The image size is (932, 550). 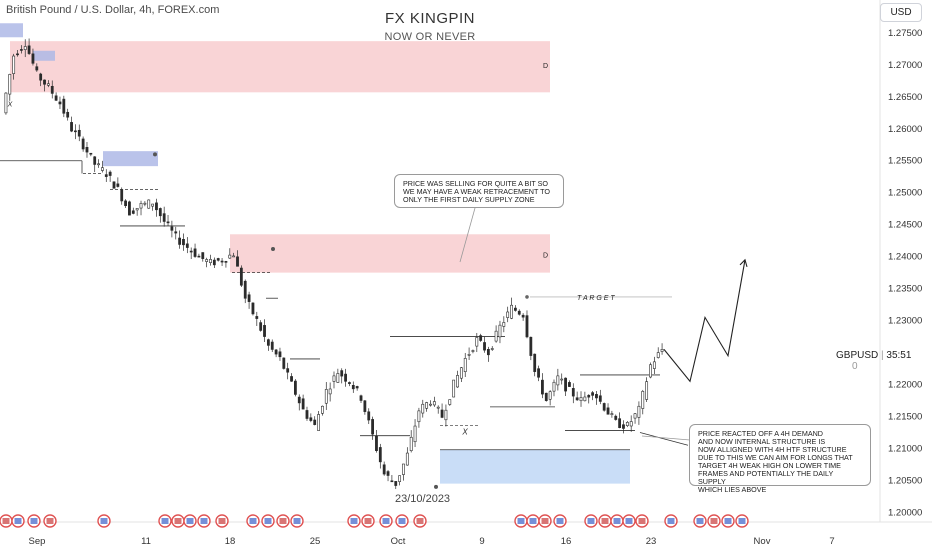 What do you see at coordinates (901, 12) in the screenshot?
I see `currency-button: USD` at bounding box center [901, 12].